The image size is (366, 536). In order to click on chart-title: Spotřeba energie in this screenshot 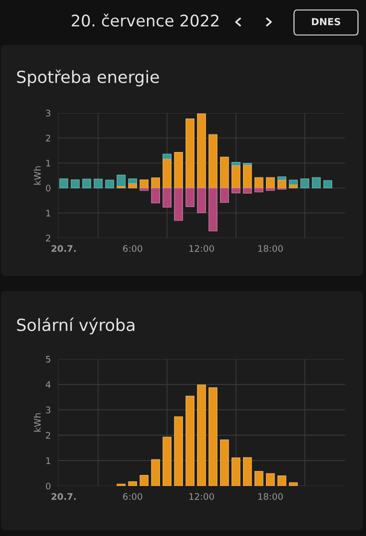, I will do `click(88, 78)`.